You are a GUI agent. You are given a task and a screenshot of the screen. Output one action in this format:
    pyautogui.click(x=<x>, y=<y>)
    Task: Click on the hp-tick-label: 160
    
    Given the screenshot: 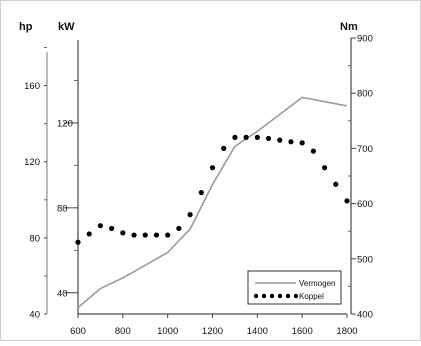 What is the action you would take?
    pyautogui.click(x=32, y=86)
    